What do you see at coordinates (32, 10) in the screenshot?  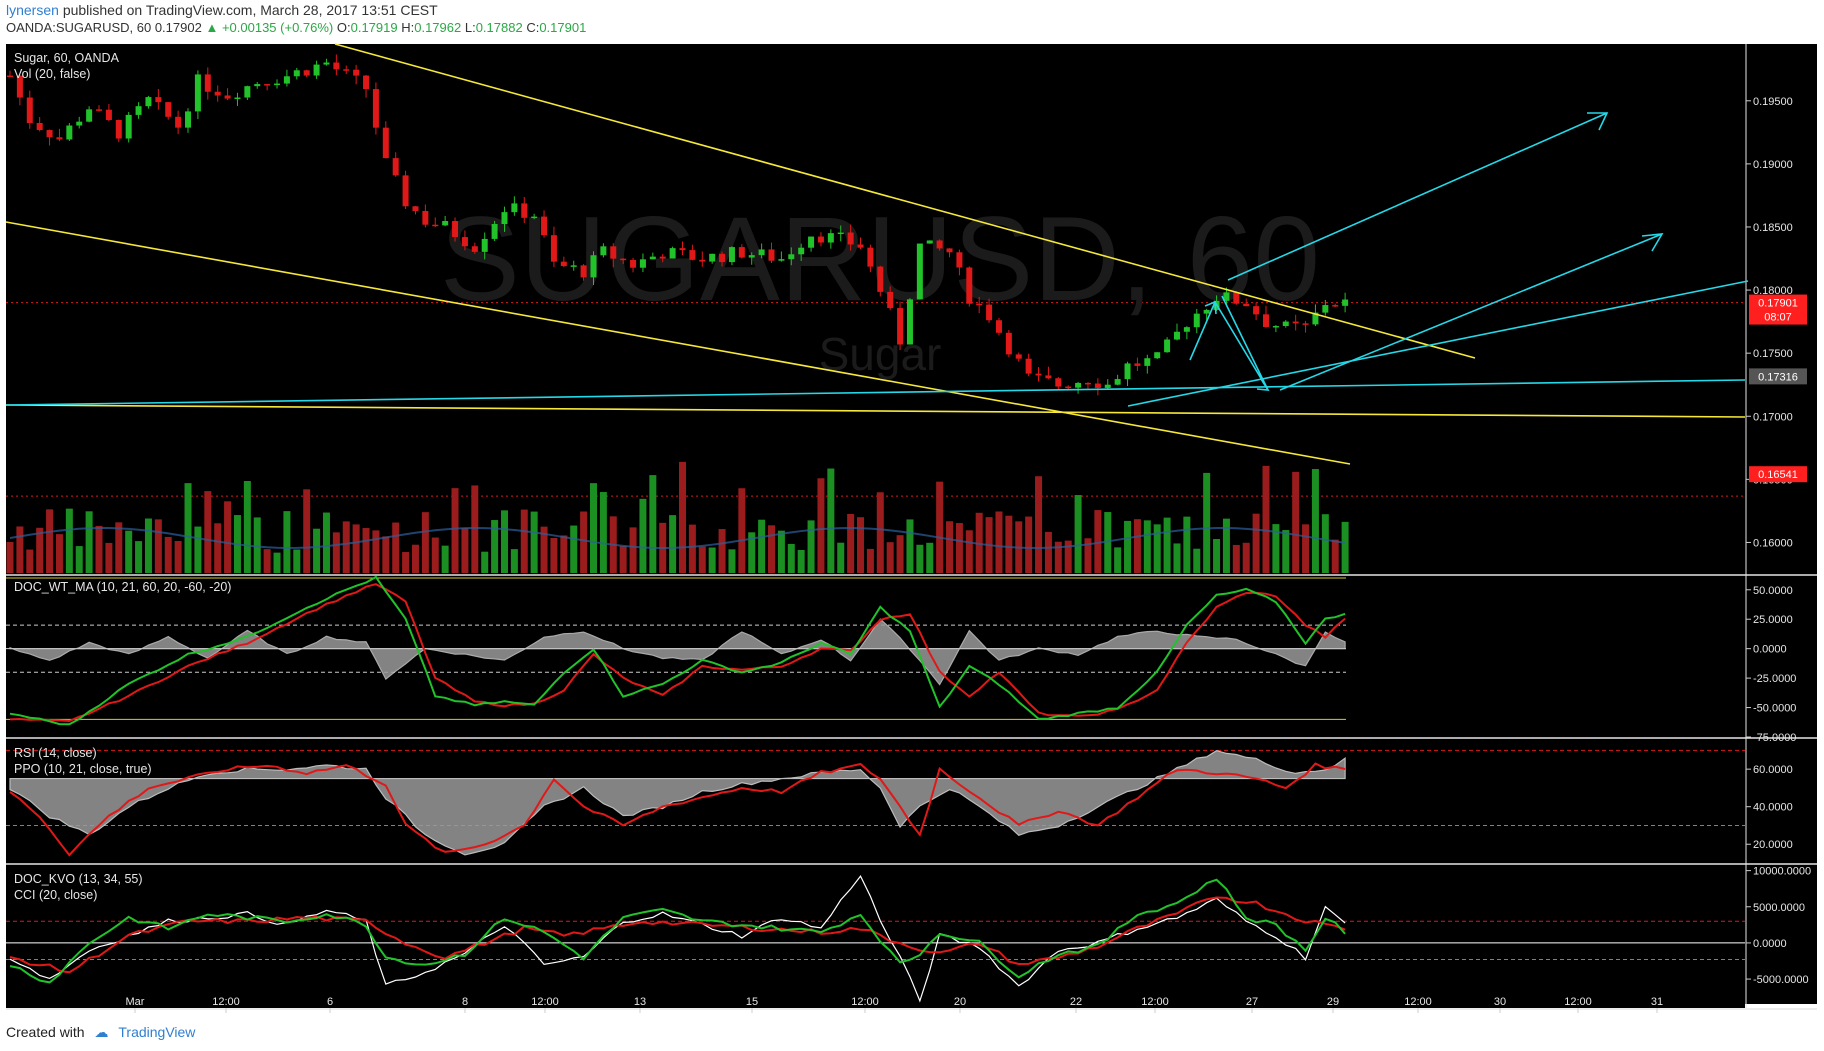 I see `author-link: lynersen` at bounding box center [32, 10].